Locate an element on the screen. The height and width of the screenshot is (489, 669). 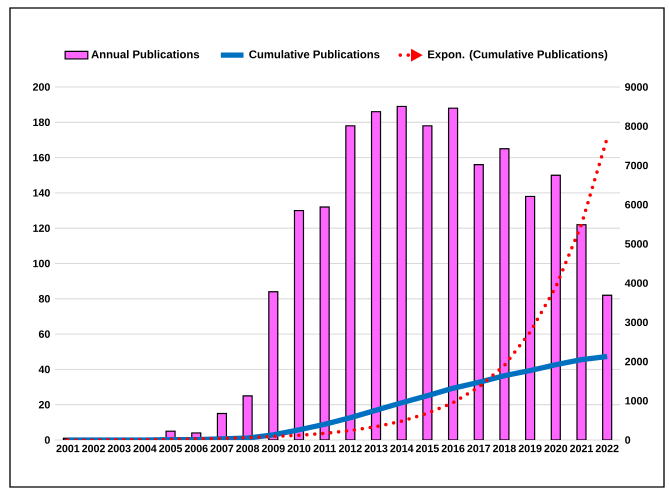
x-tick-label: 2010 is located at coordinates (299, 448).